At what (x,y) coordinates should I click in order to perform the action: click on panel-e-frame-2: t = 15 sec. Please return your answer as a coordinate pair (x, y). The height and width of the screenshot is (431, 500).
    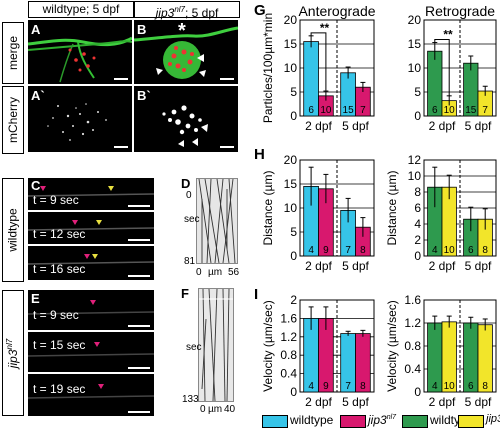
    Looking at the image, I should click on (91, 352).